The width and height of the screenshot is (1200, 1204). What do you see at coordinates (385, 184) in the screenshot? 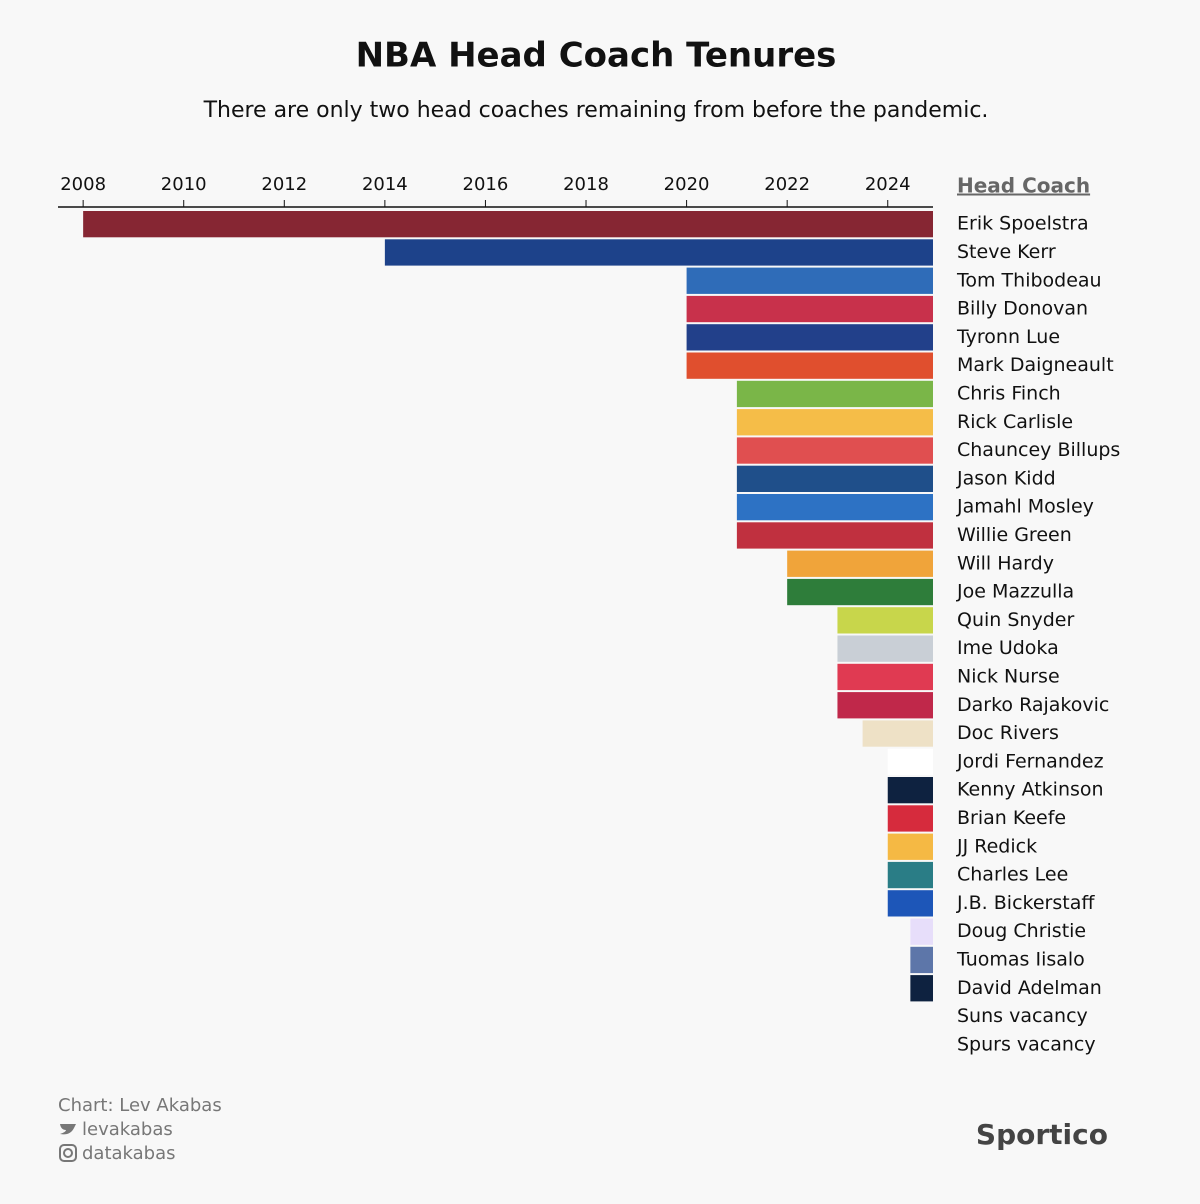
I see `x-tick-label: 2014` at bounding box center [385, 184].